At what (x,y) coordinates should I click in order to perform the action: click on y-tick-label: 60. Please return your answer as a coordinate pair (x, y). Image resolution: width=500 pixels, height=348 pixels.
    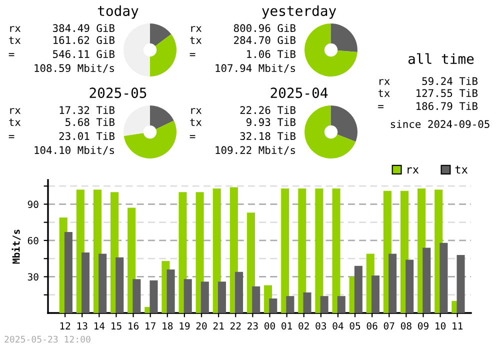
    Looking at the image, I should click on (33, 240).